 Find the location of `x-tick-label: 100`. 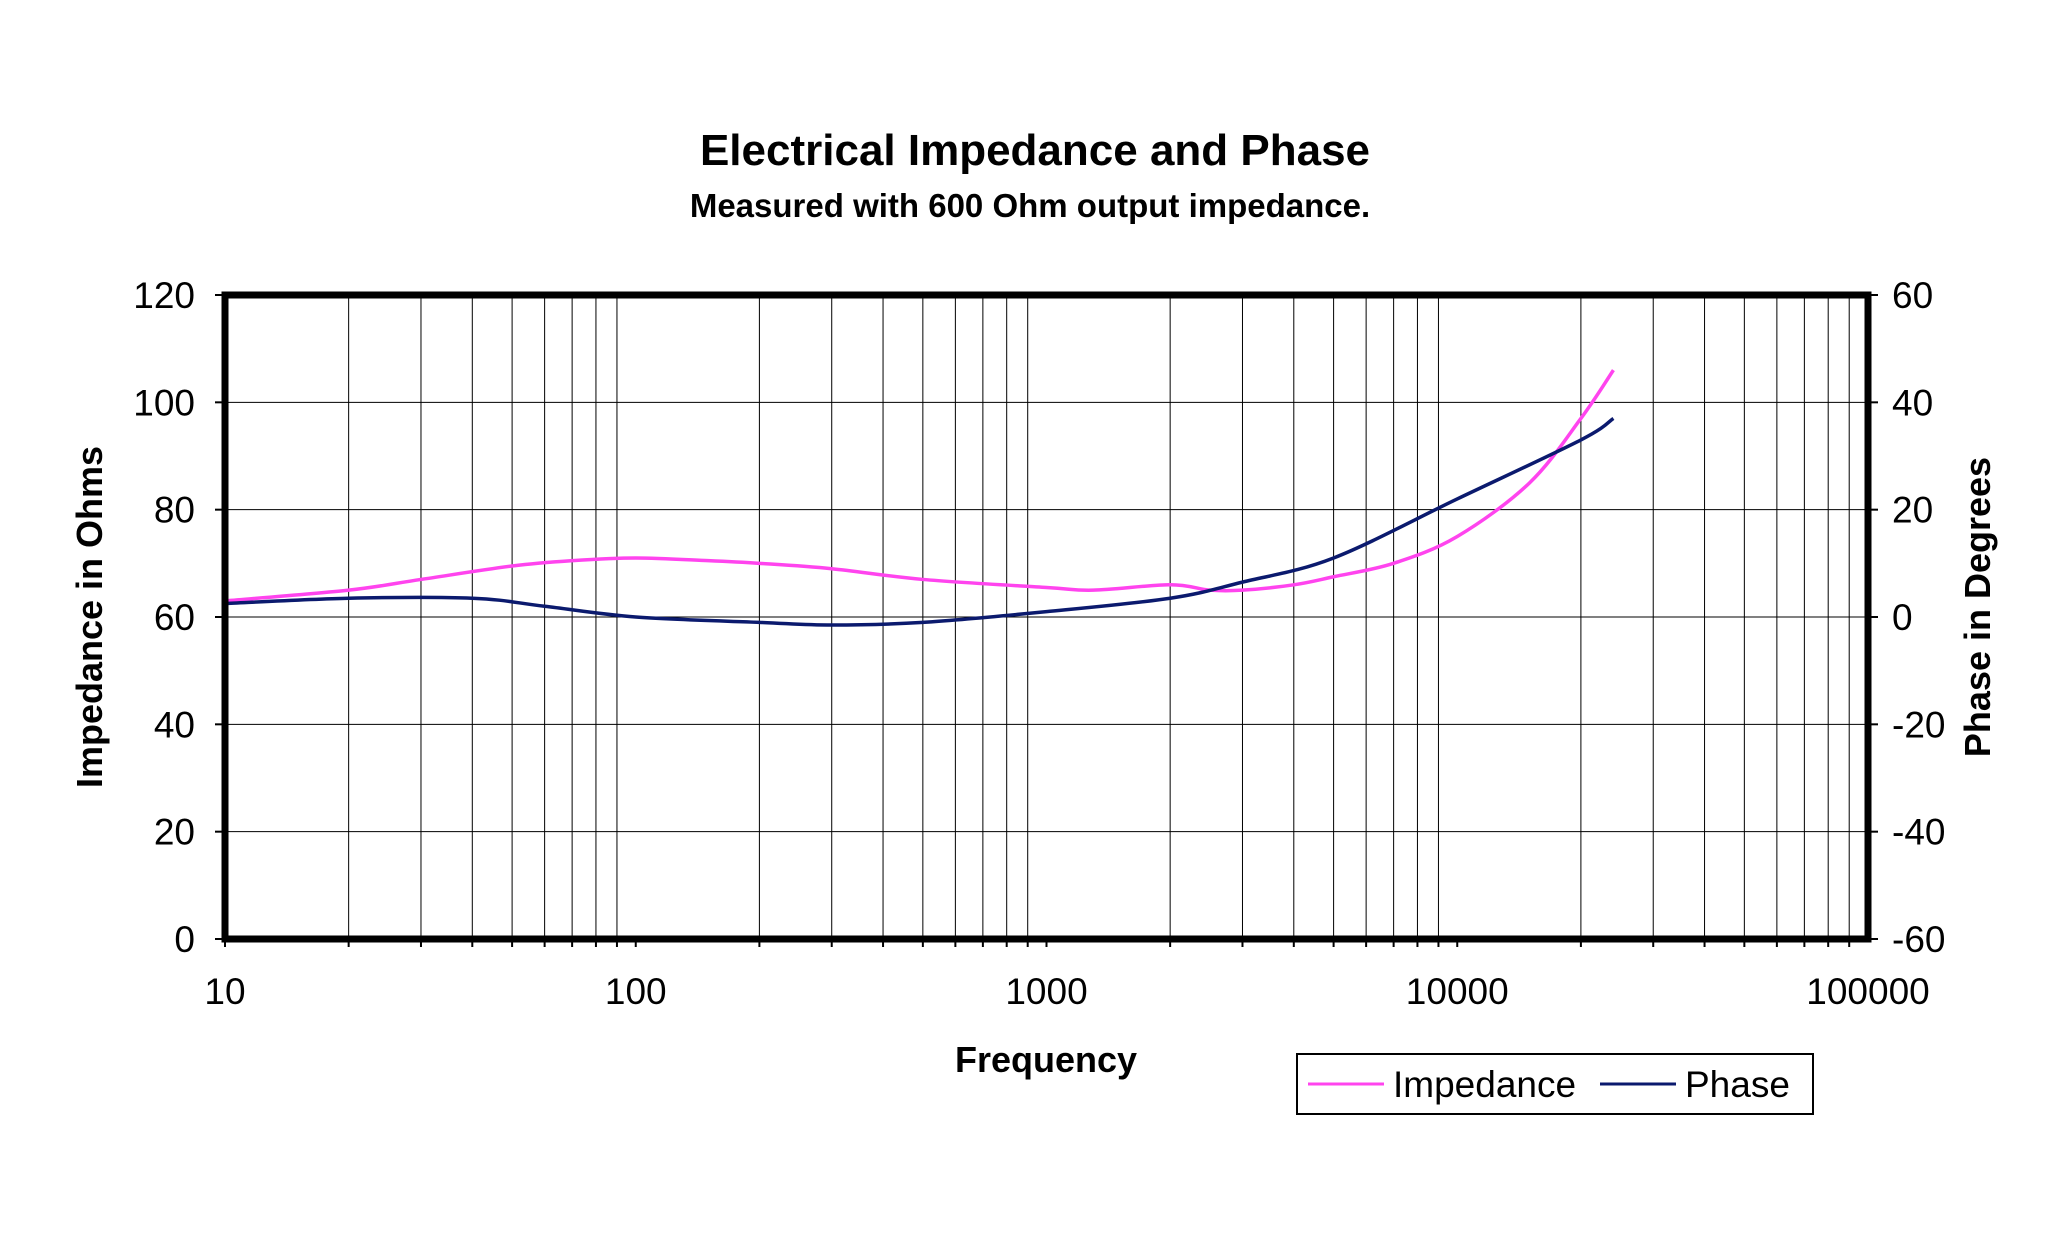

x-tick-label: 100 is located at coordinates (636, 991).